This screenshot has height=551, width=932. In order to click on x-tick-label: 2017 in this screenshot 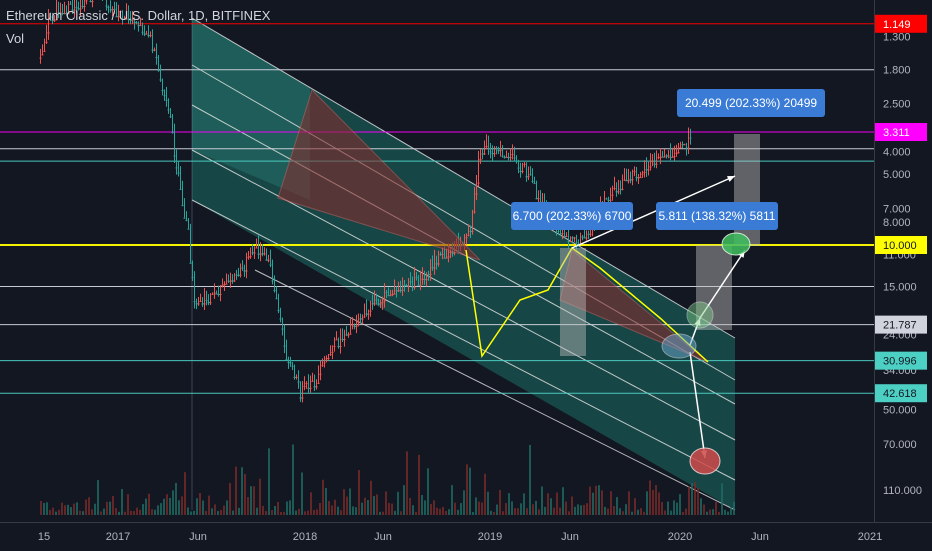, I will do `click(118, 537)`.